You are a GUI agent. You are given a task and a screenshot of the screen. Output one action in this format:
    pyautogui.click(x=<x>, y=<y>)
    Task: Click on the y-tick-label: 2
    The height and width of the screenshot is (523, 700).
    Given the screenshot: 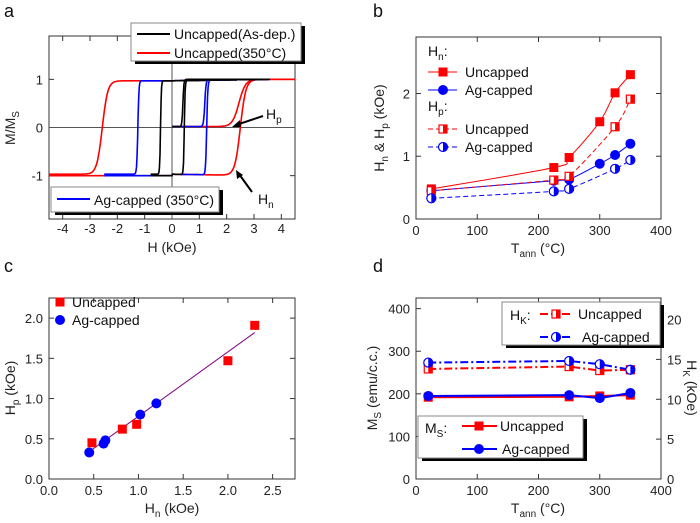 What is the action you would take?
    pyautogui.click(x=406, y=93)
    